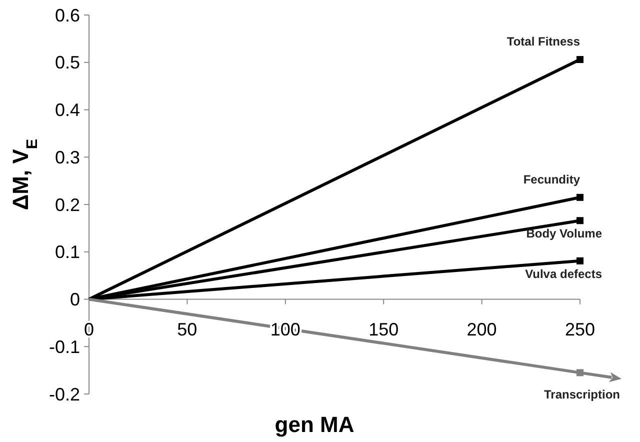 The image size is (640, 442). I want to click on y-tick-label: 0.3, so click(67, 157).